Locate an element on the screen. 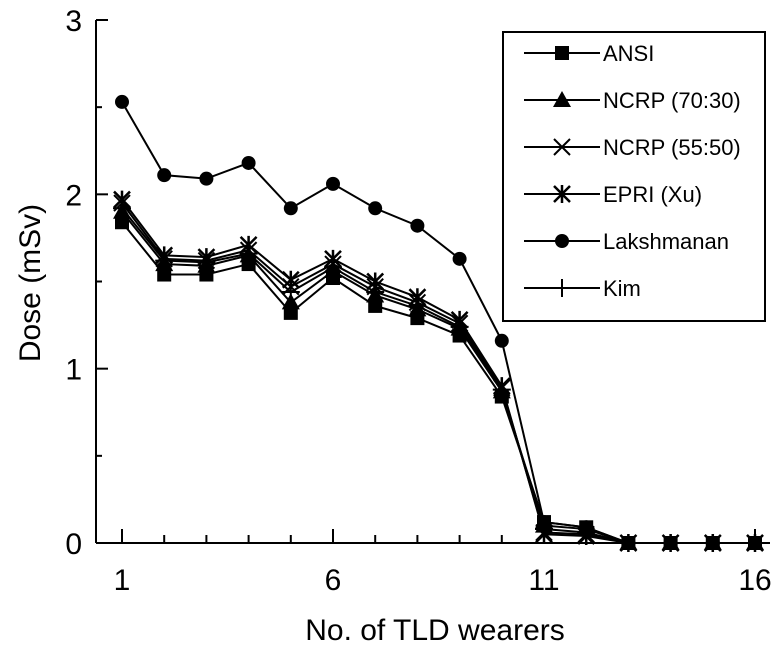 The image size is (784, 650). legend-item: EPRI (Xu) is located at coordinates (613, 194).